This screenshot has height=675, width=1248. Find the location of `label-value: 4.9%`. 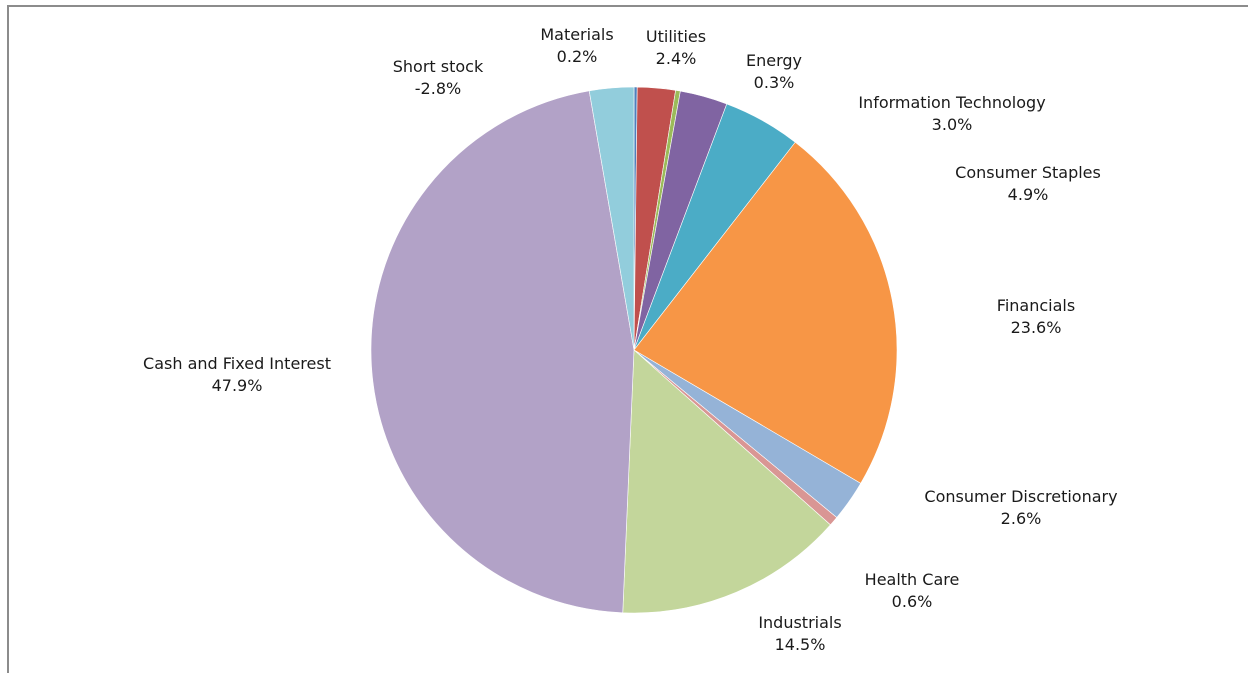

label-value: 4.9% is located at coordinates (1028, 194).